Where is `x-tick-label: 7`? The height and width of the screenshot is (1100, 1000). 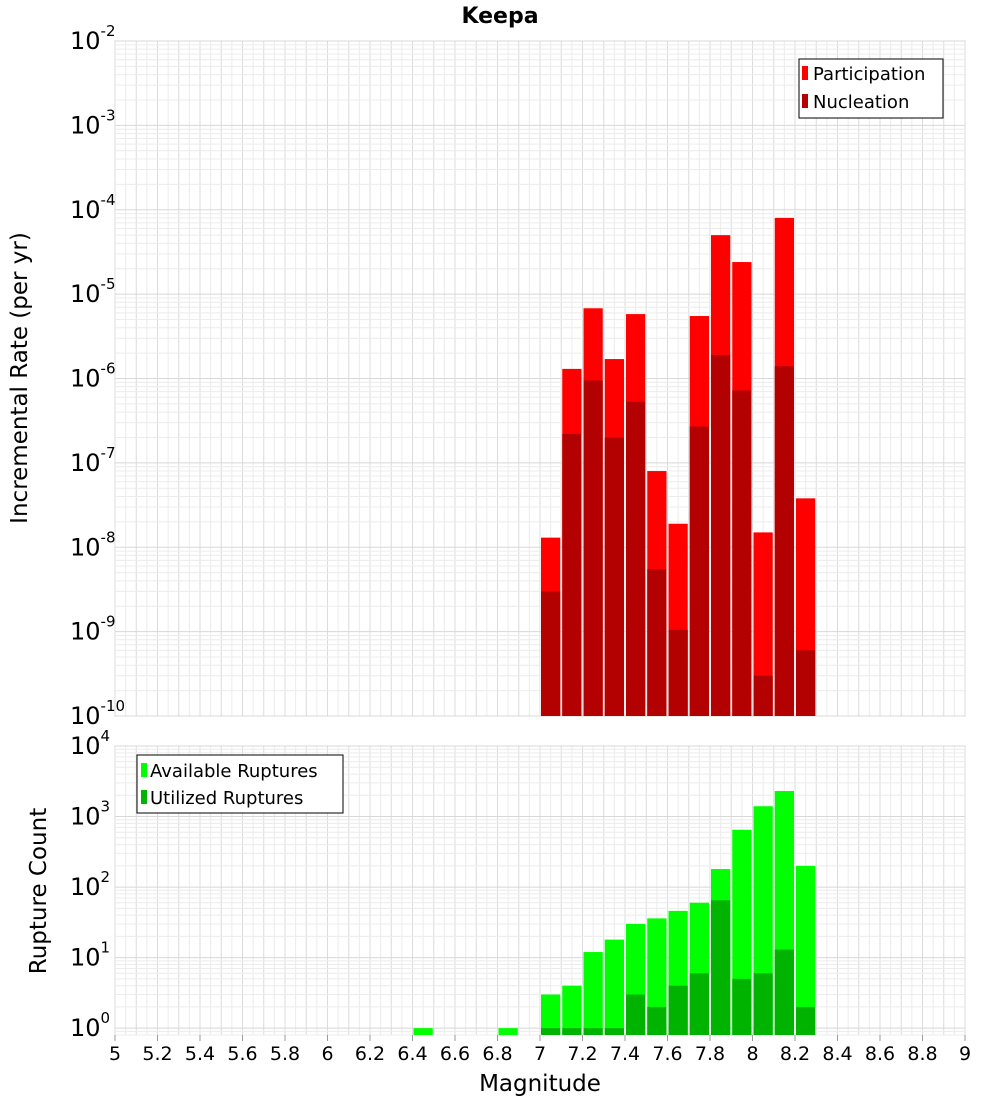
x-tick-label: 7 is located at coordinates (540, 1054).